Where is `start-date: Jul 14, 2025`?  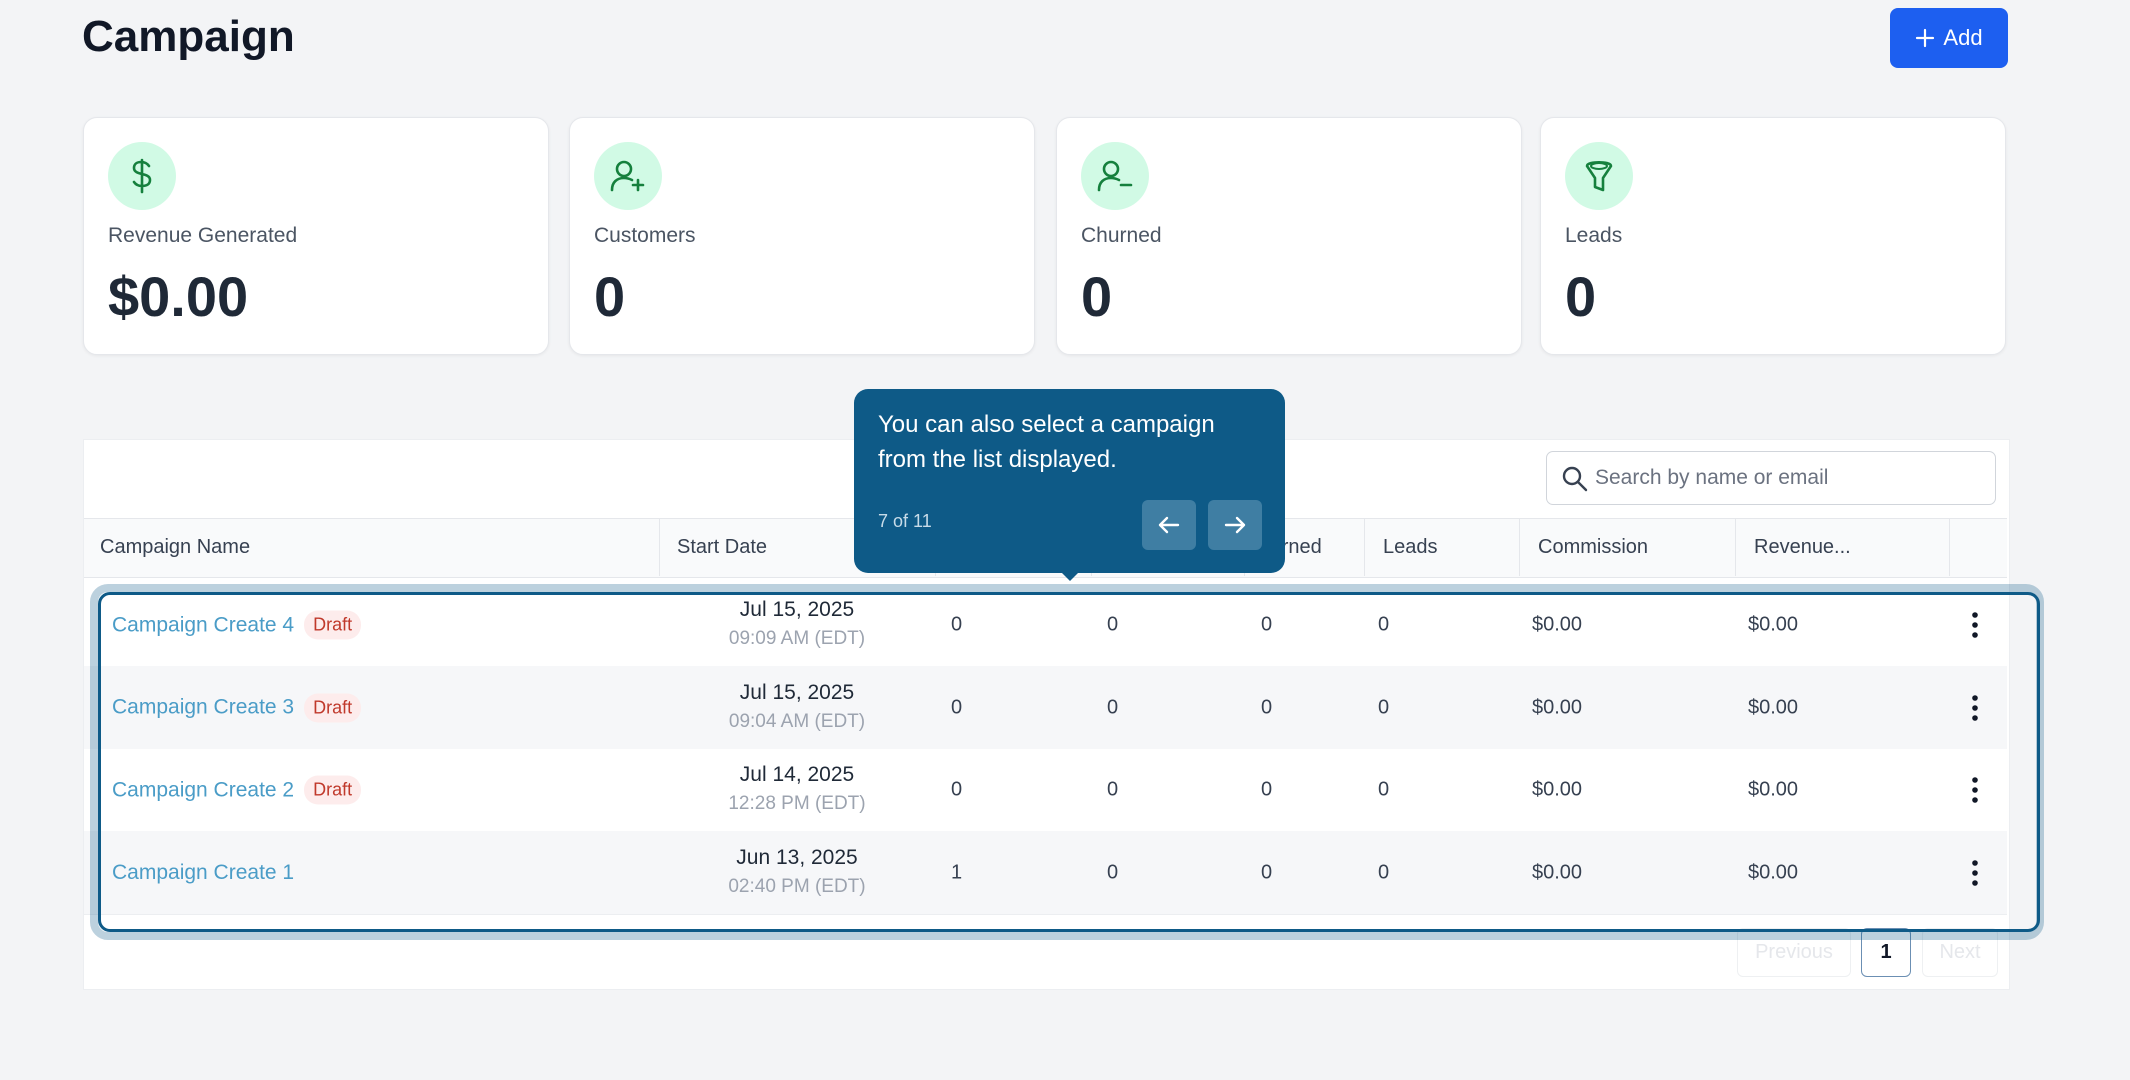
start-date: Jul 14, 2025 is located at coordinates (797, 774).